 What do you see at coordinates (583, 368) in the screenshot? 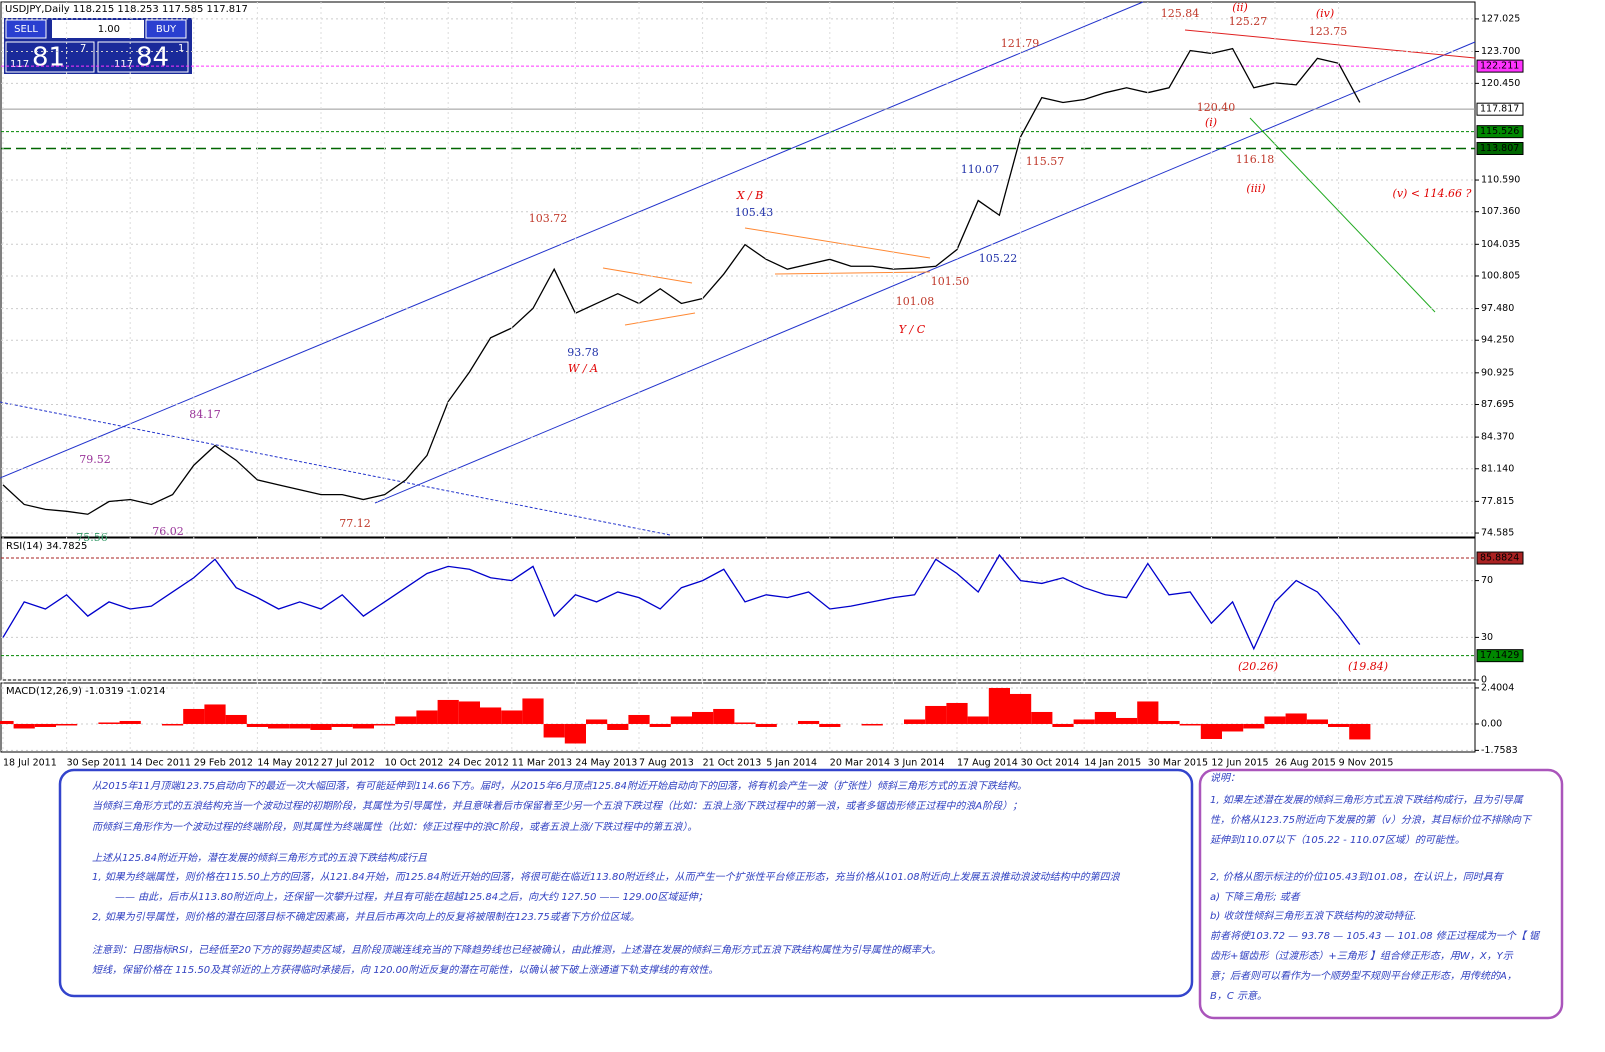
I see `annotation: W / A` at bounding box center [583, 368].